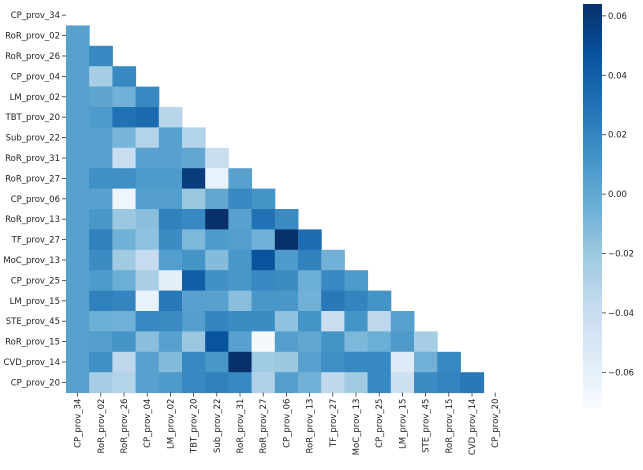 The height and width of the screenshot is (470, 643). What do you see at coordinates (617, 17) in the screenshot?
I see `colorbar-tick-label: 0.06` at bounding box center [617, 17].